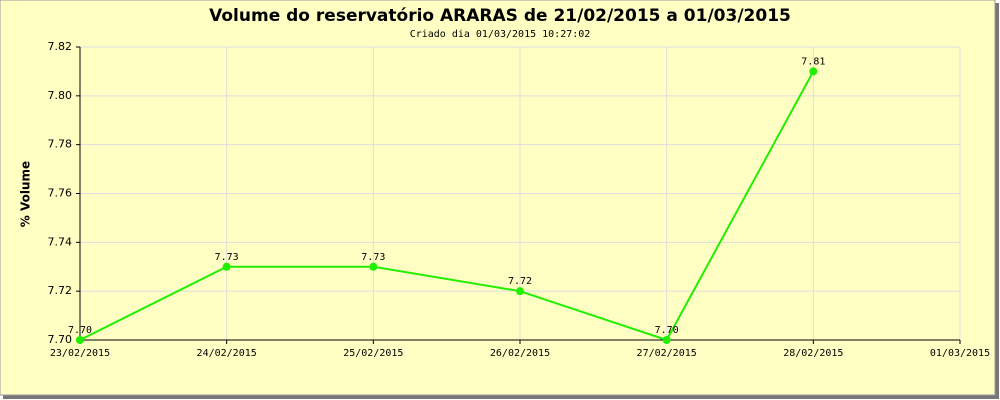  Describe the element at coordinates (60, 144) in the screenshot. I see `y-tick-label: 7.78` at that location.